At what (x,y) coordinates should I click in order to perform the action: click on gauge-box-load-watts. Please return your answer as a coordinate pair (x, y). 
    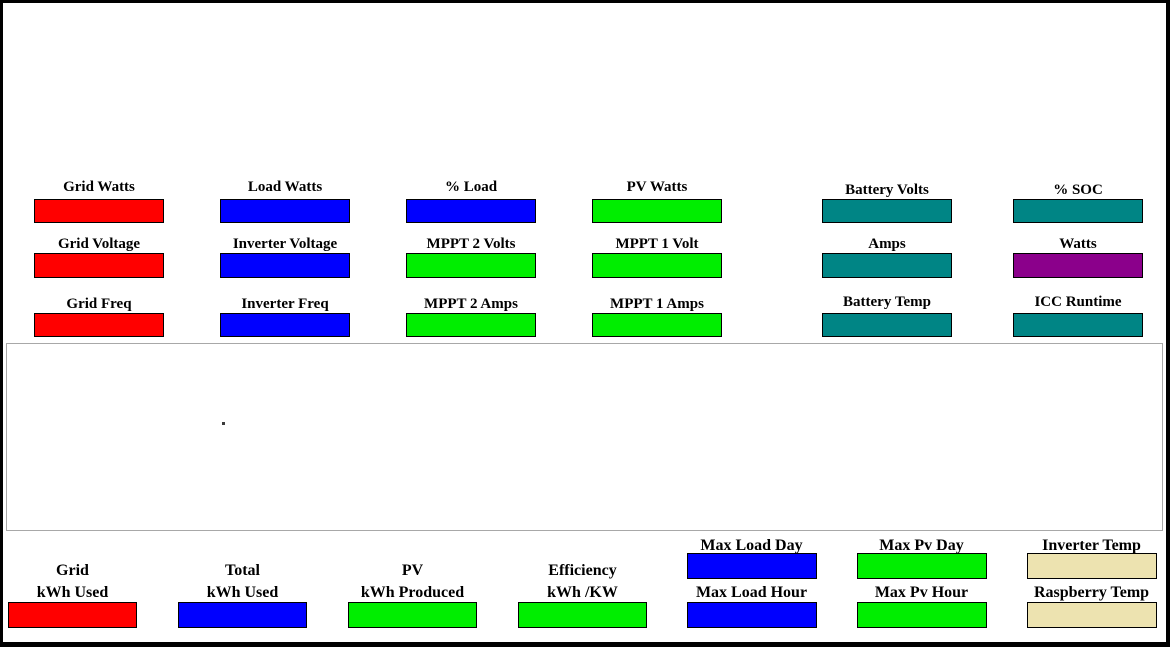
    Looking at the image, I should click on (285, 211).